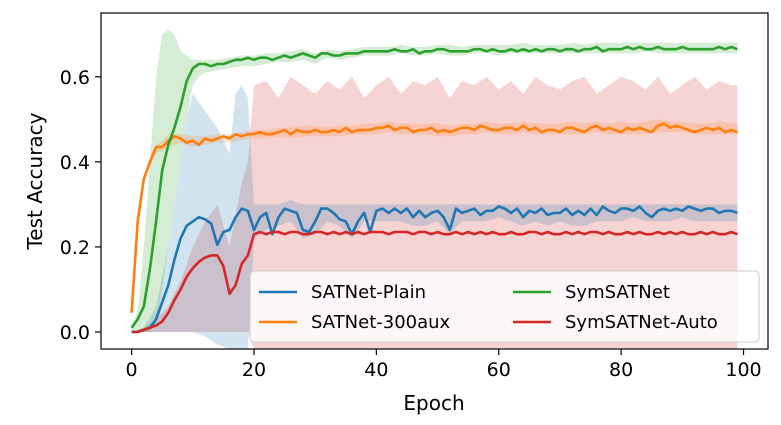 The width and height of the screenshot is (781, 425). I want to click on x-tick-label: 100, so click(743, 370).